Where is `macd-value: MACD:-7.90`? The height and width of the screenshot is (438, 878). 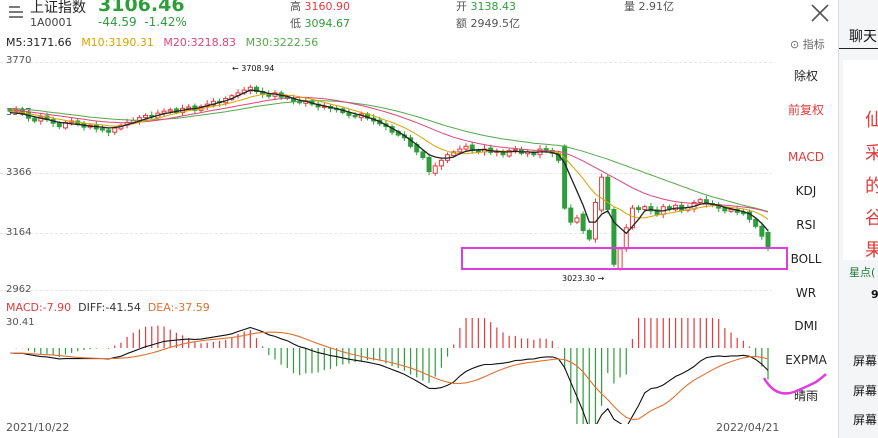
macd-value: MACD:-7.90 is located at coordinates (39, 307).